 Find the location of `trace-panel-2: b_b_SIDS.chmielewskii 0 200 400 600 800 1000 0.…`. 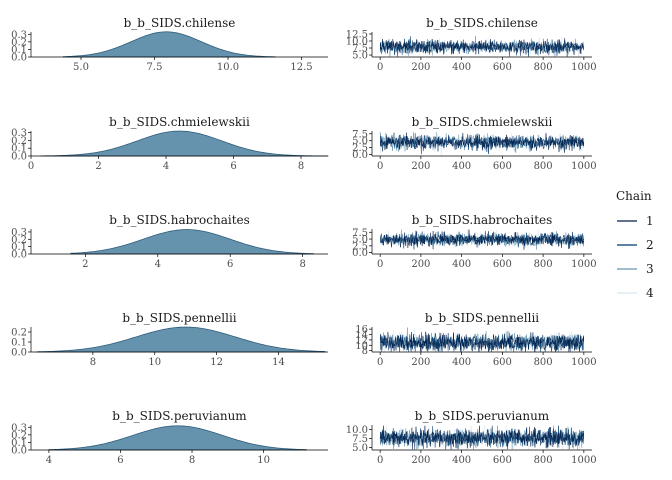

trace-panel-2: b_b_SIDS.chmielewskii 0 200 400 600 800 1000 0.… is located at coordinates (474, 143).